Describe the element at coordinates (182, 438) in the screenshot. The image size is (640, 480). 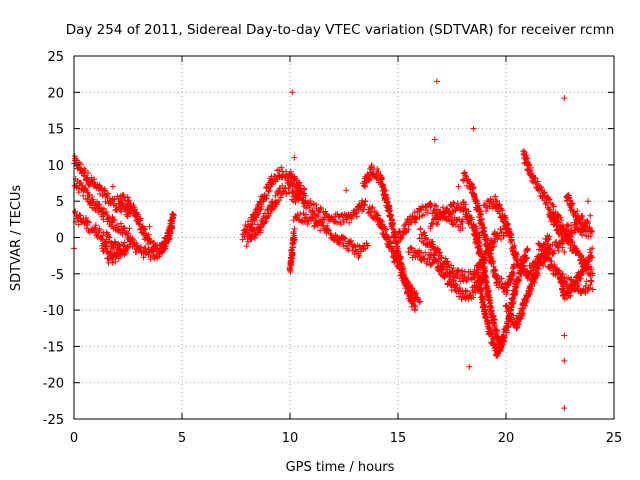
I see `x-tick-label: 5` at that location.